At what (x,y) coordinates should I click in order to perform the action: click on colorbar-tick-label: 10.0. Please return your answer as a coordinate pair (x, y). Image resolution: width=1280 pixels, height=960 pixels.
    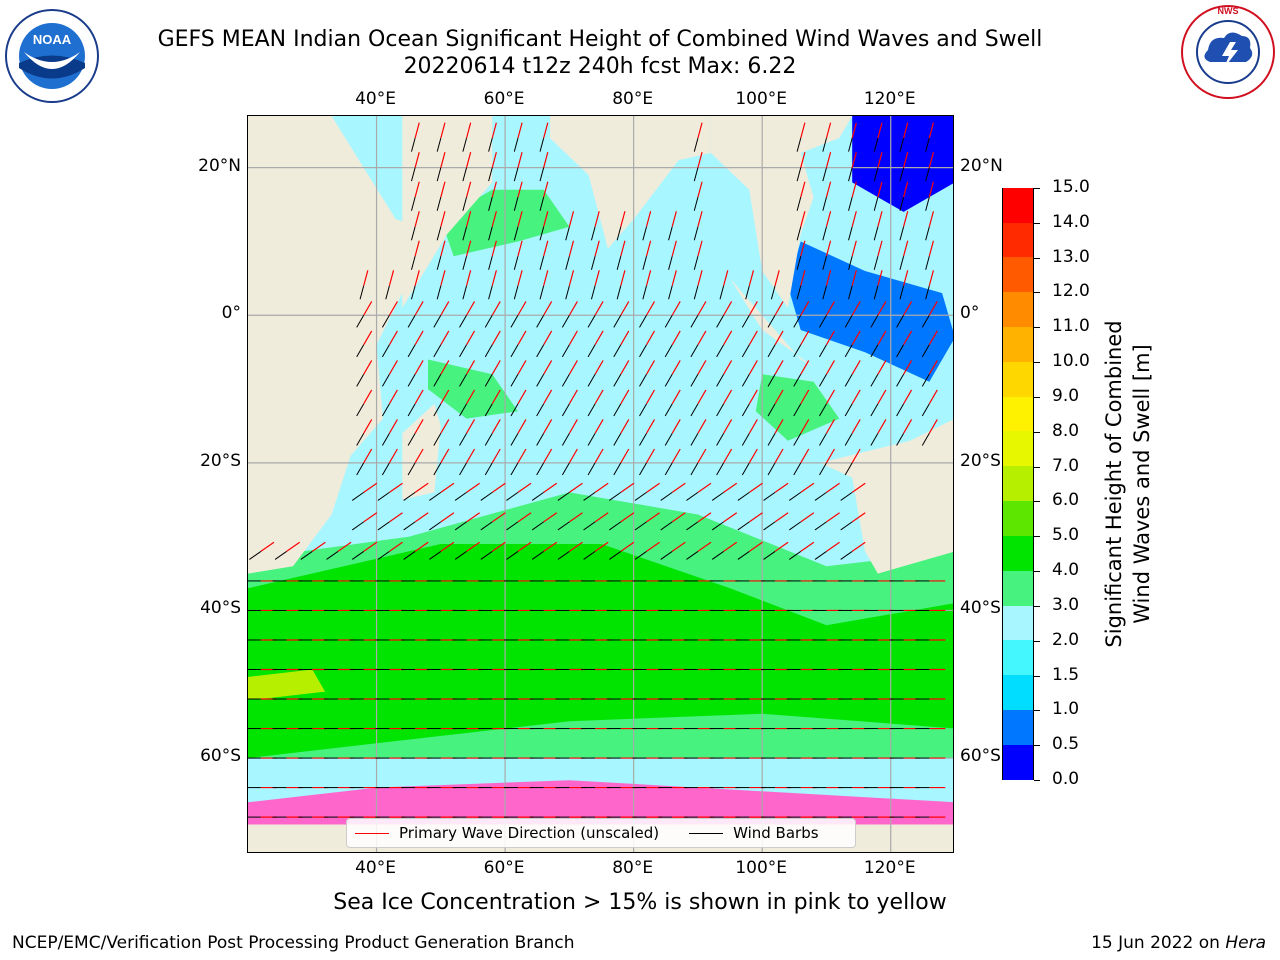
    Looking at the image, I should click on (1071, 361).